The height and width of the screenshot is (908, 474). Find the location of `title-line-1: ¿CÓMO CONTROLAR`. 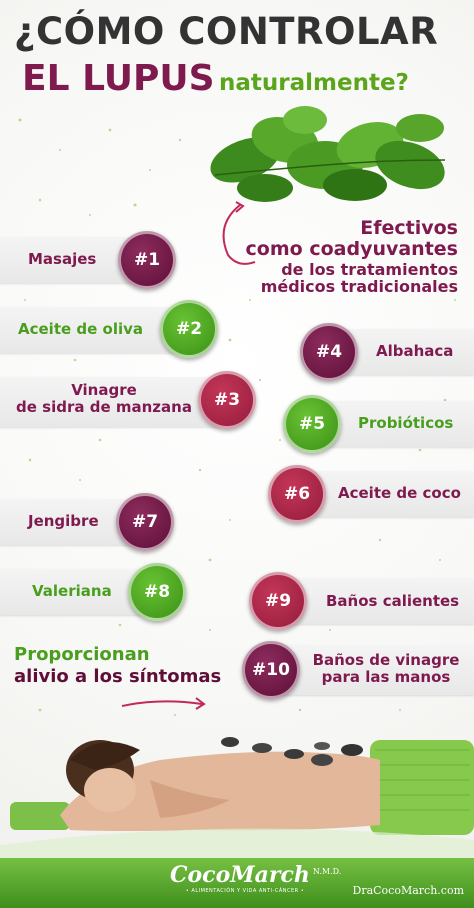

title-line-1: ¿CÓMO CONTROLAR is located at coordinates (226, 31).